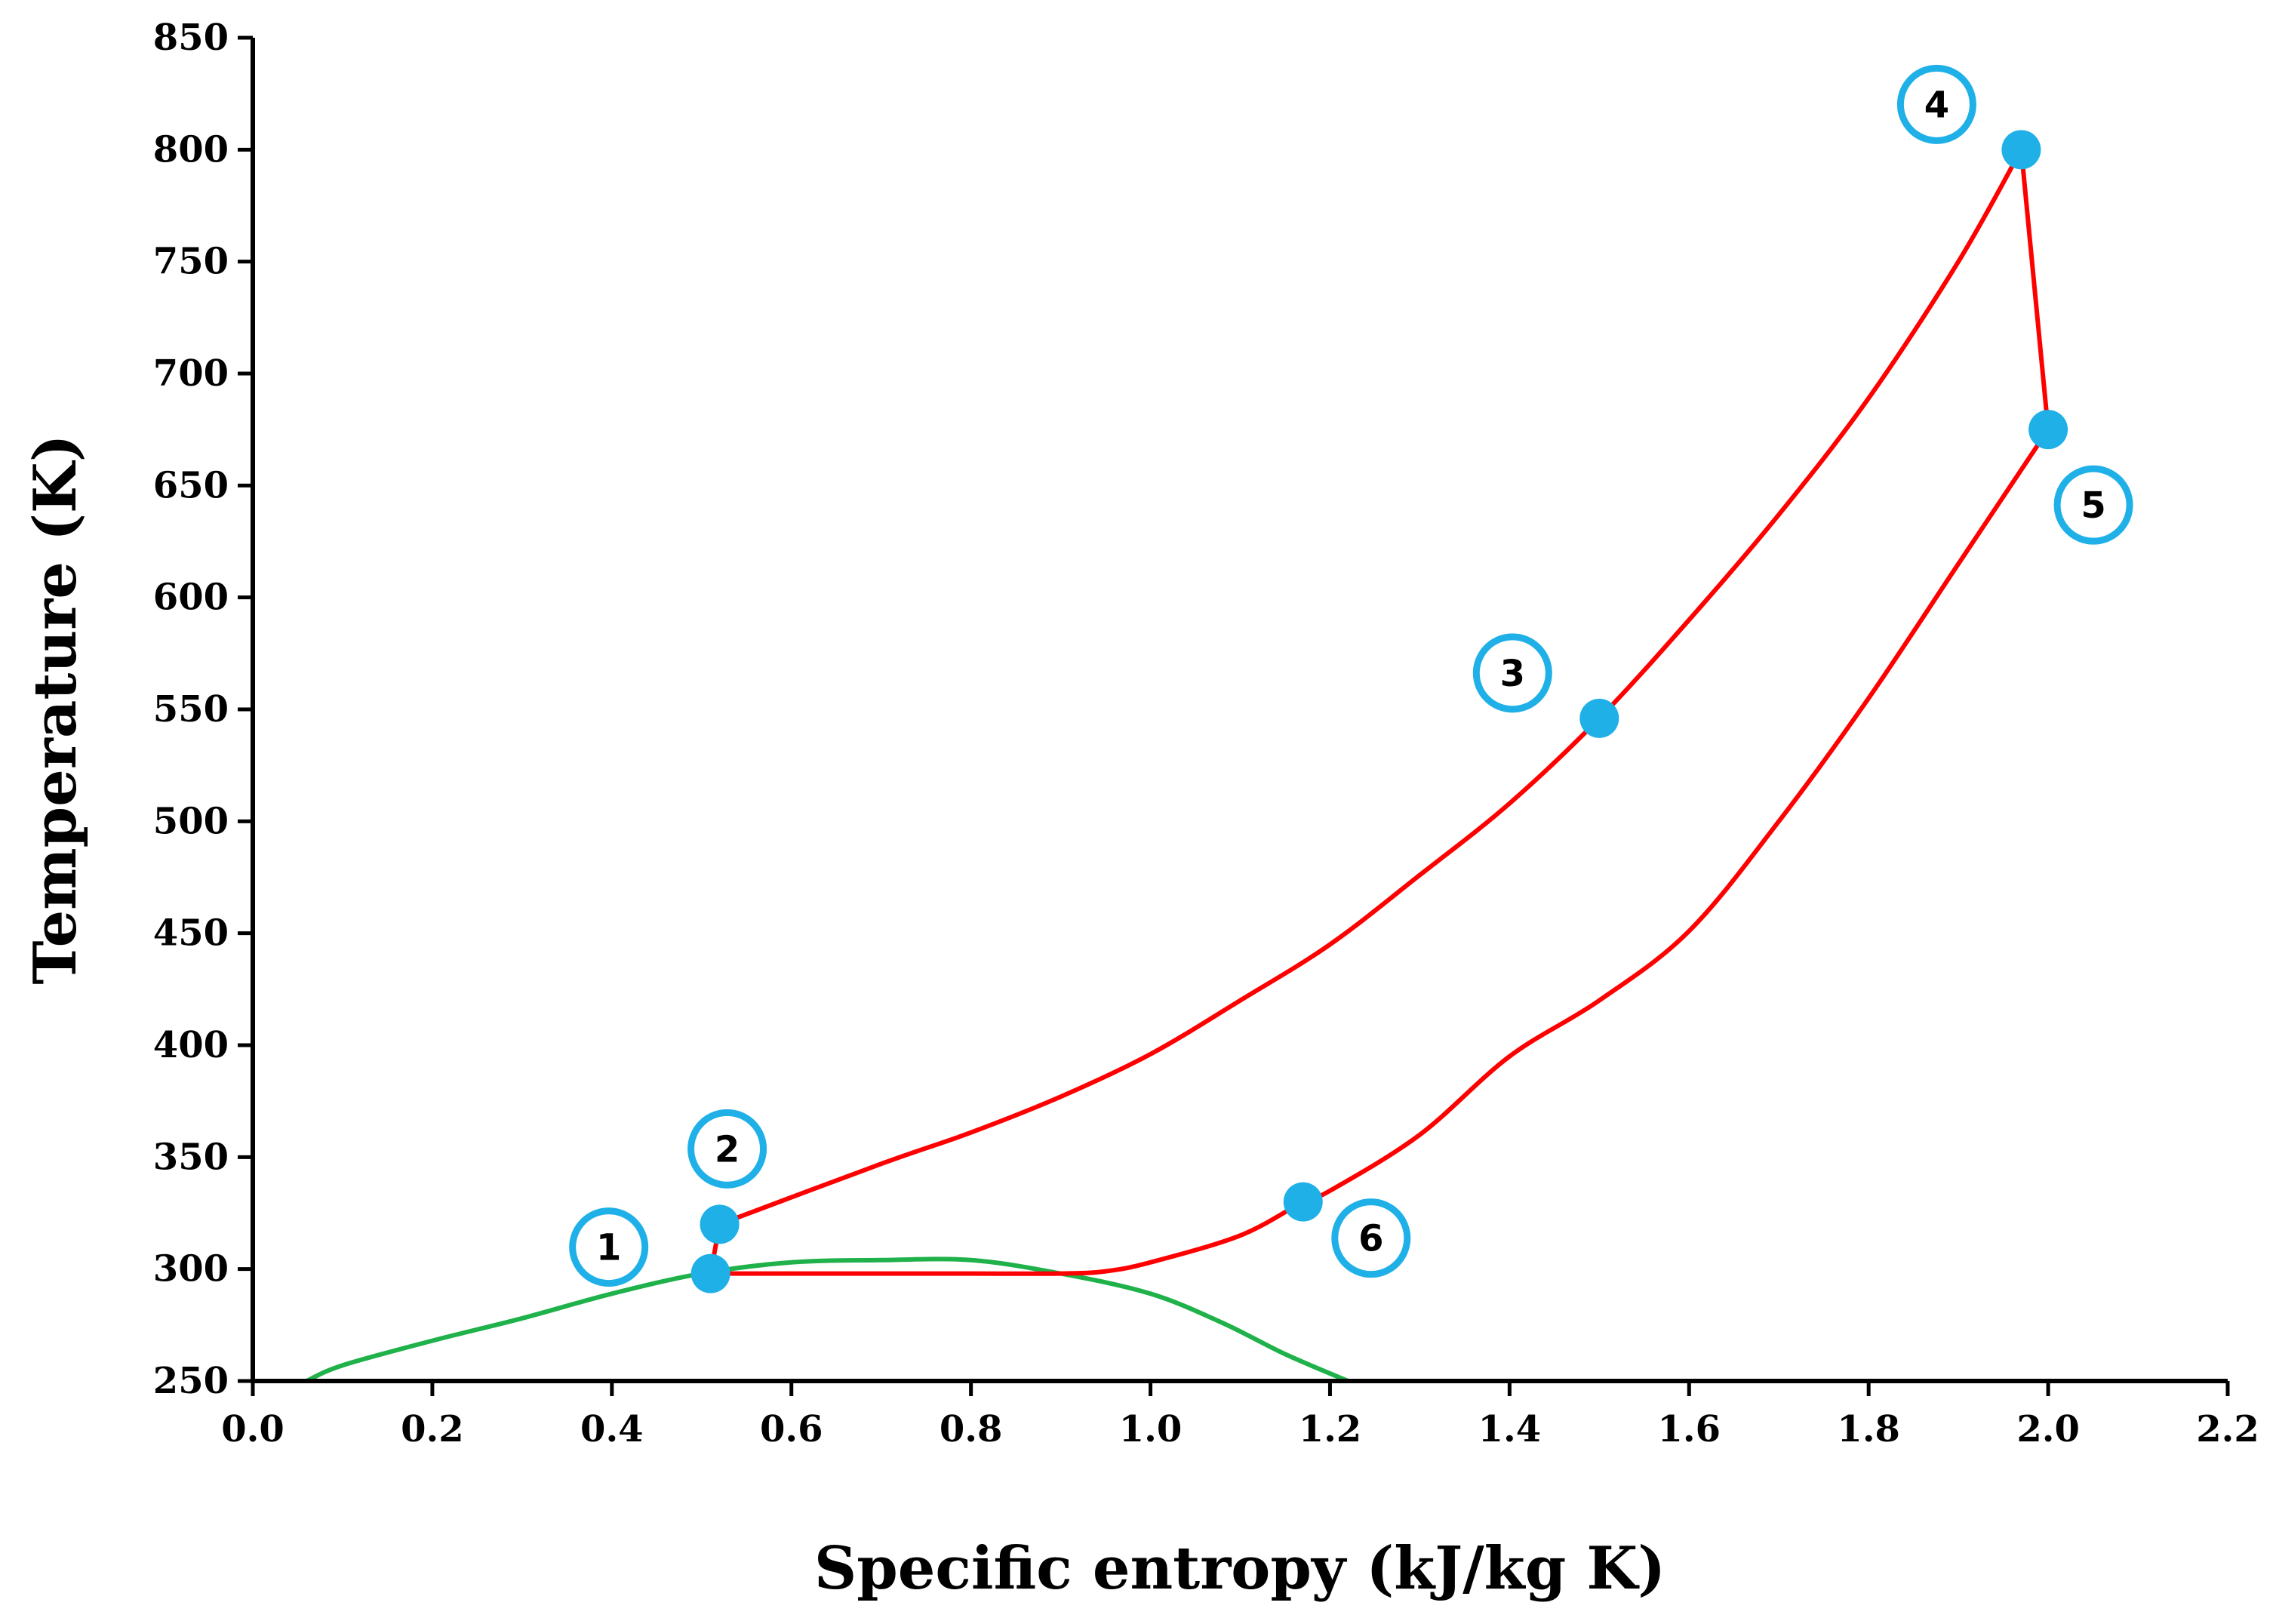 The width and height of the screenshot is (2276, 1624). Describe the element at coordinates (191, 709) in the screenshot. I see `y-tick-label: 550` at that location.